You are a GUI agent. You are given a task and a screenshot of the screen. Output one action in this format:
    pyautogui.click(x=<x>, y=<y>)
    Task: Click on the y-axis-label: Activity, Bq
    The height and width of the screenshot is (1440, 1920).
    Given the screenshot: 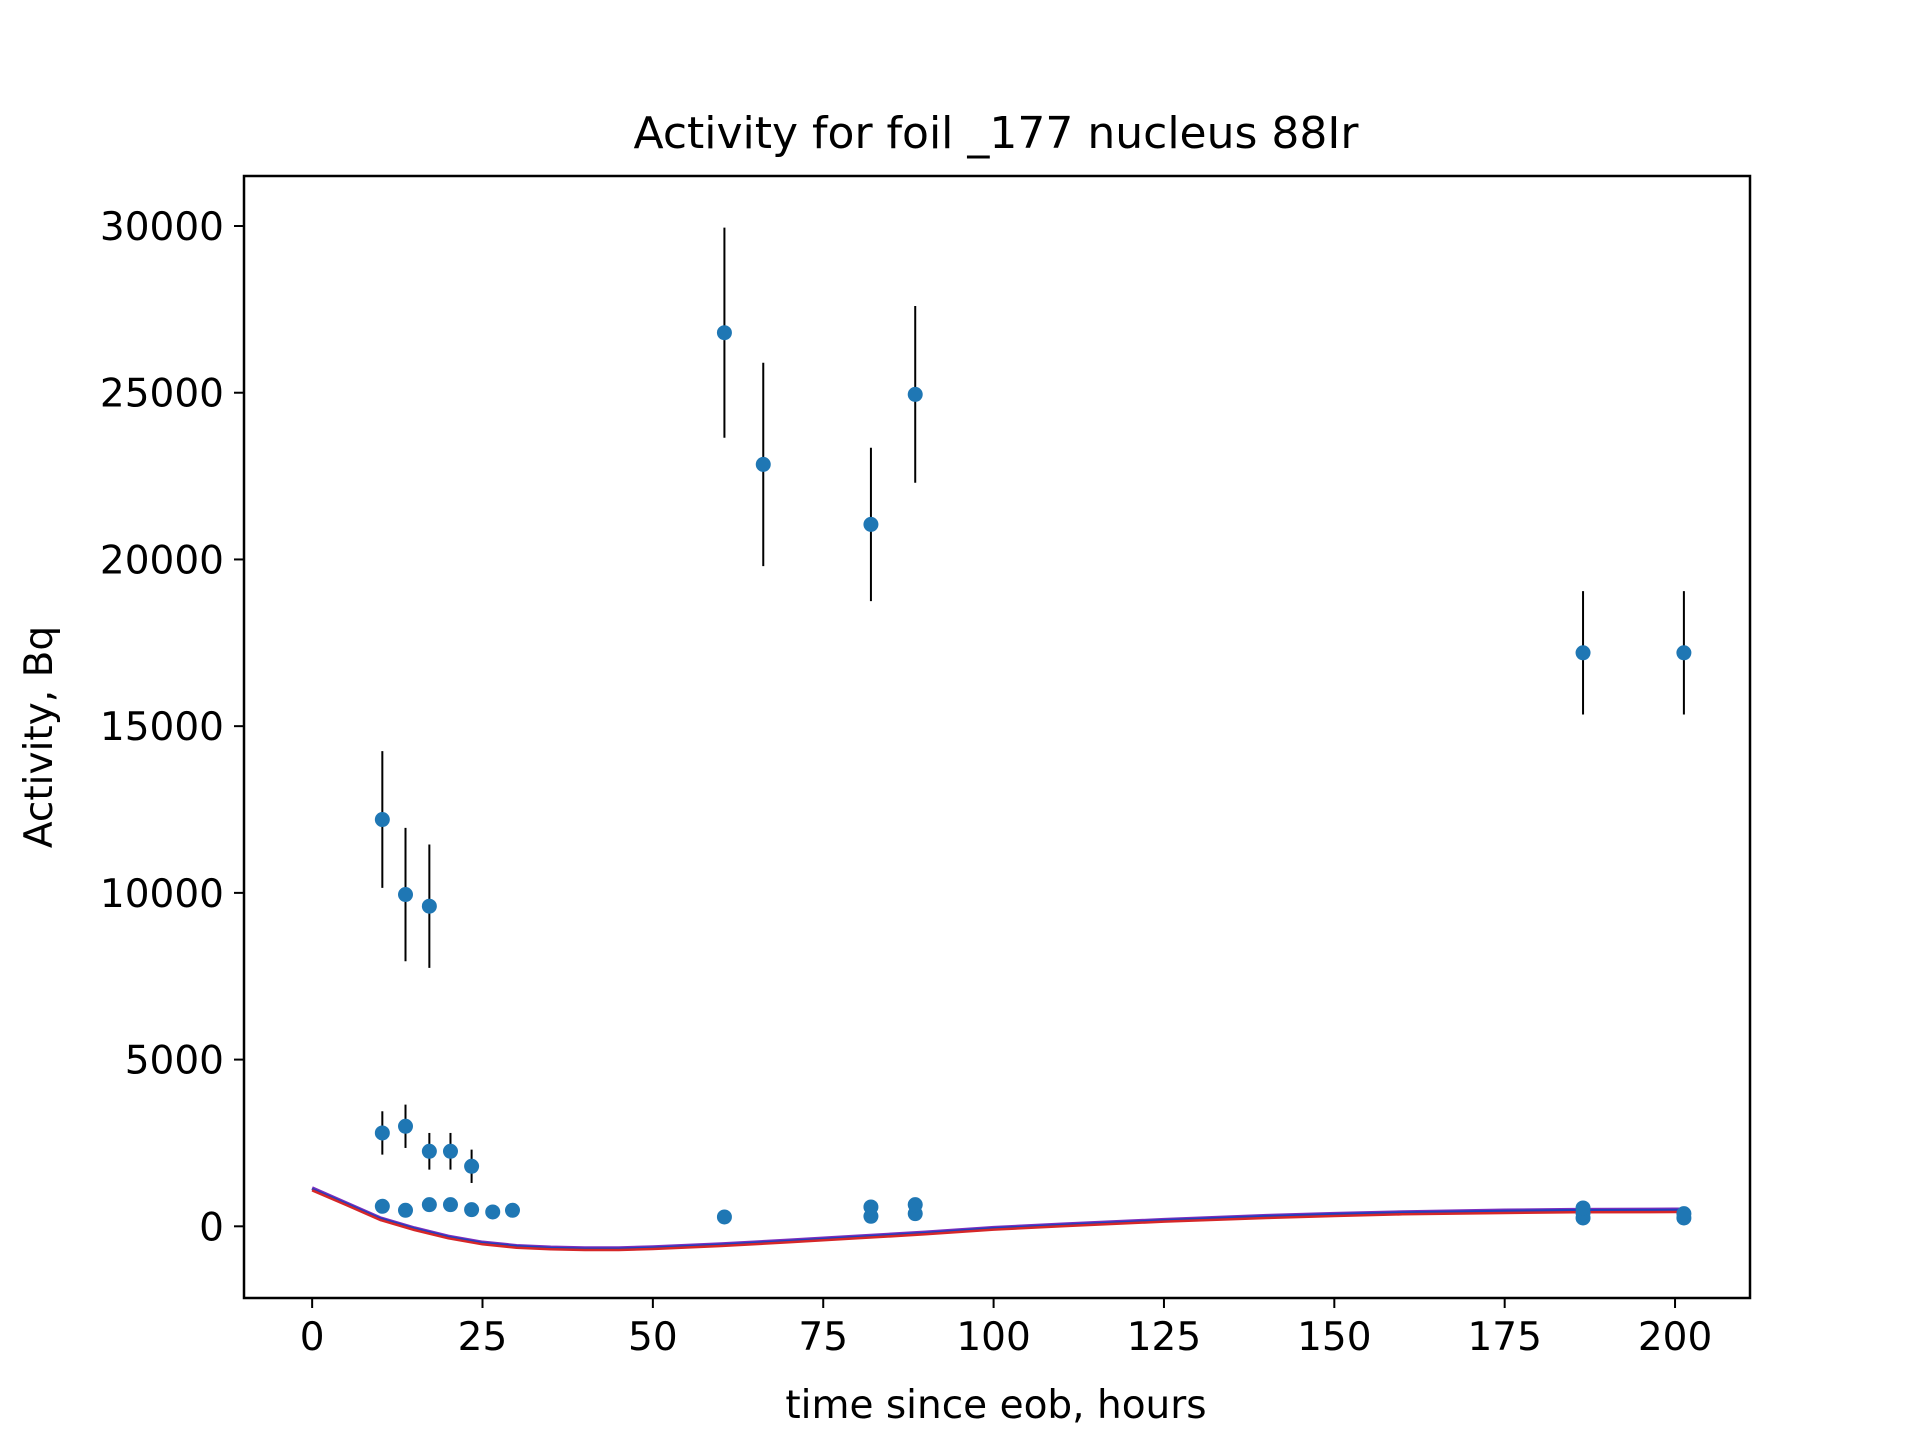 What is the action you would take?
    pyautogui.click(x=39, y=737)
    